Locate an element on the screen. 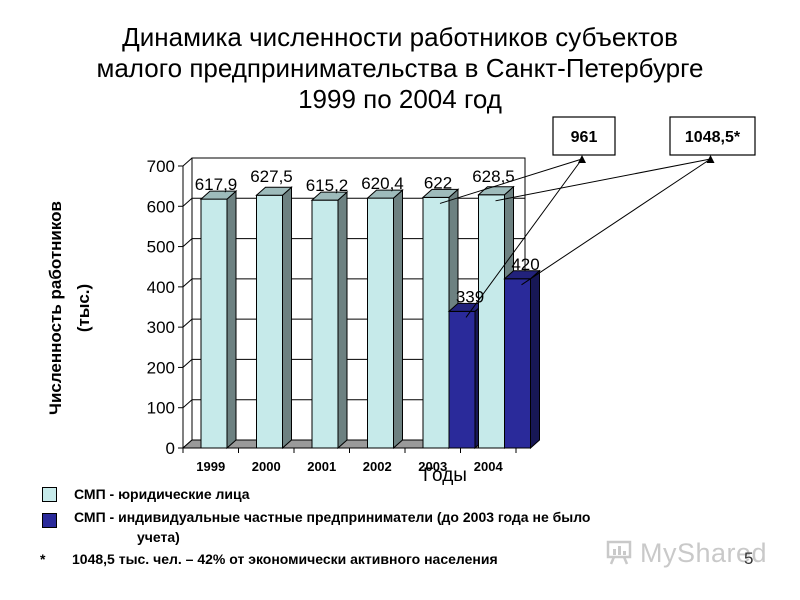 This screenshot has height=600, width=800. bar-legal-2002 is located at coordinates (385, 319).